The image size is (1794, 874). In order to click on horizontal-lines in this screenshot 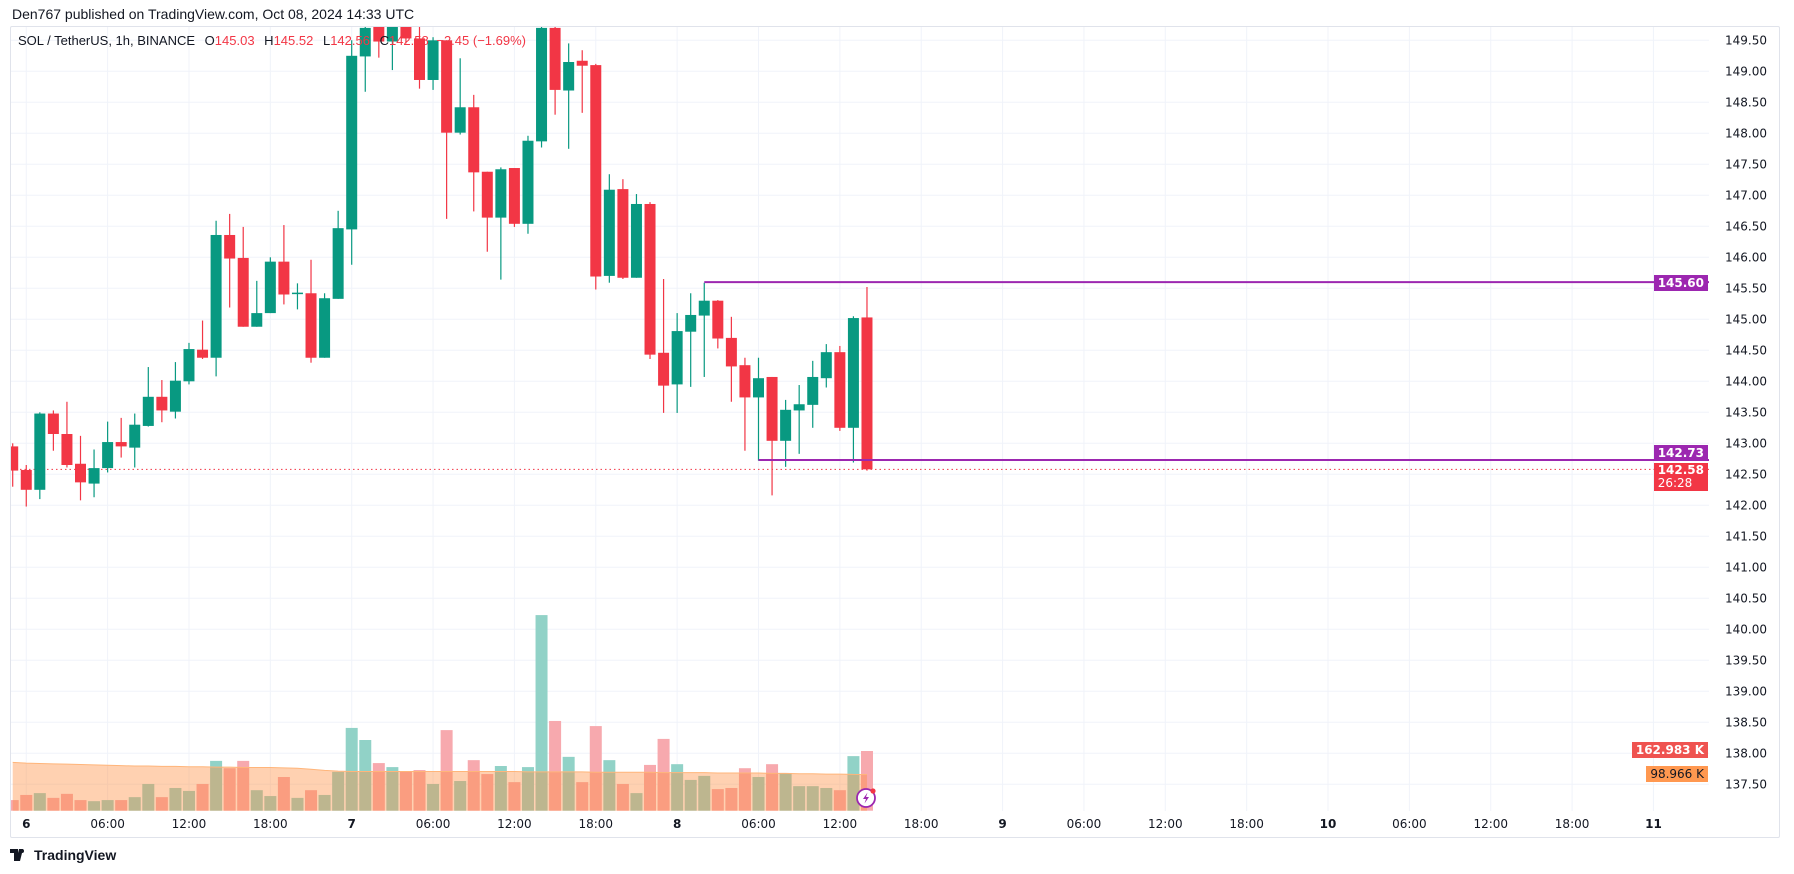, I will do `click(1206, 371)`.